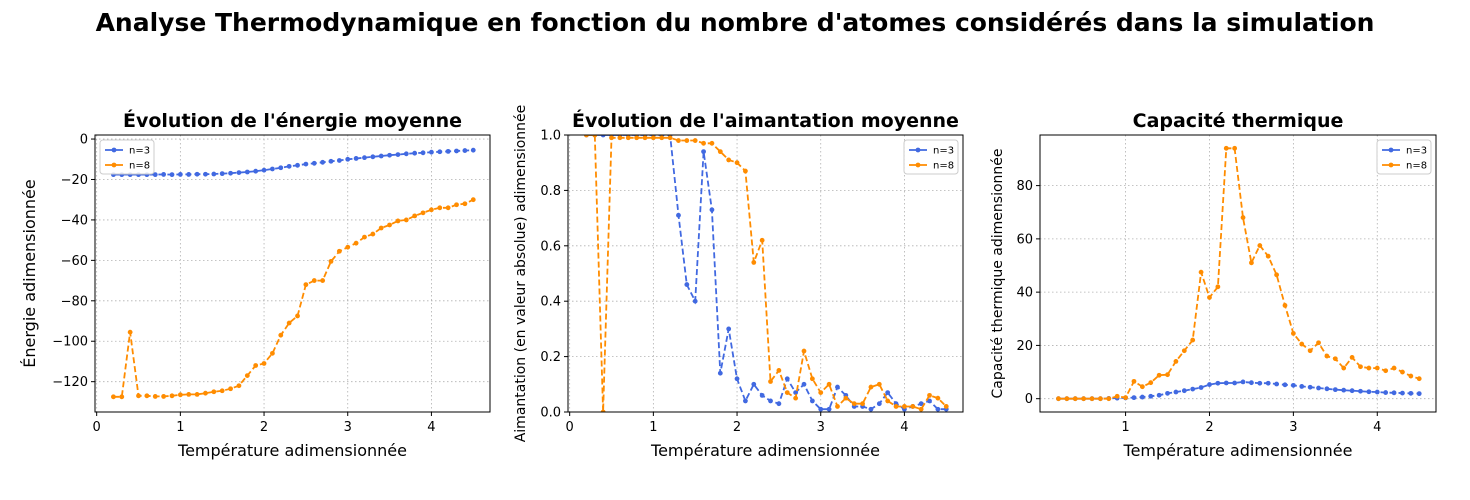  Describe the element at coordinates (550, 191) in the screenshot. I see `y-tick-label: 0.8` at that location.